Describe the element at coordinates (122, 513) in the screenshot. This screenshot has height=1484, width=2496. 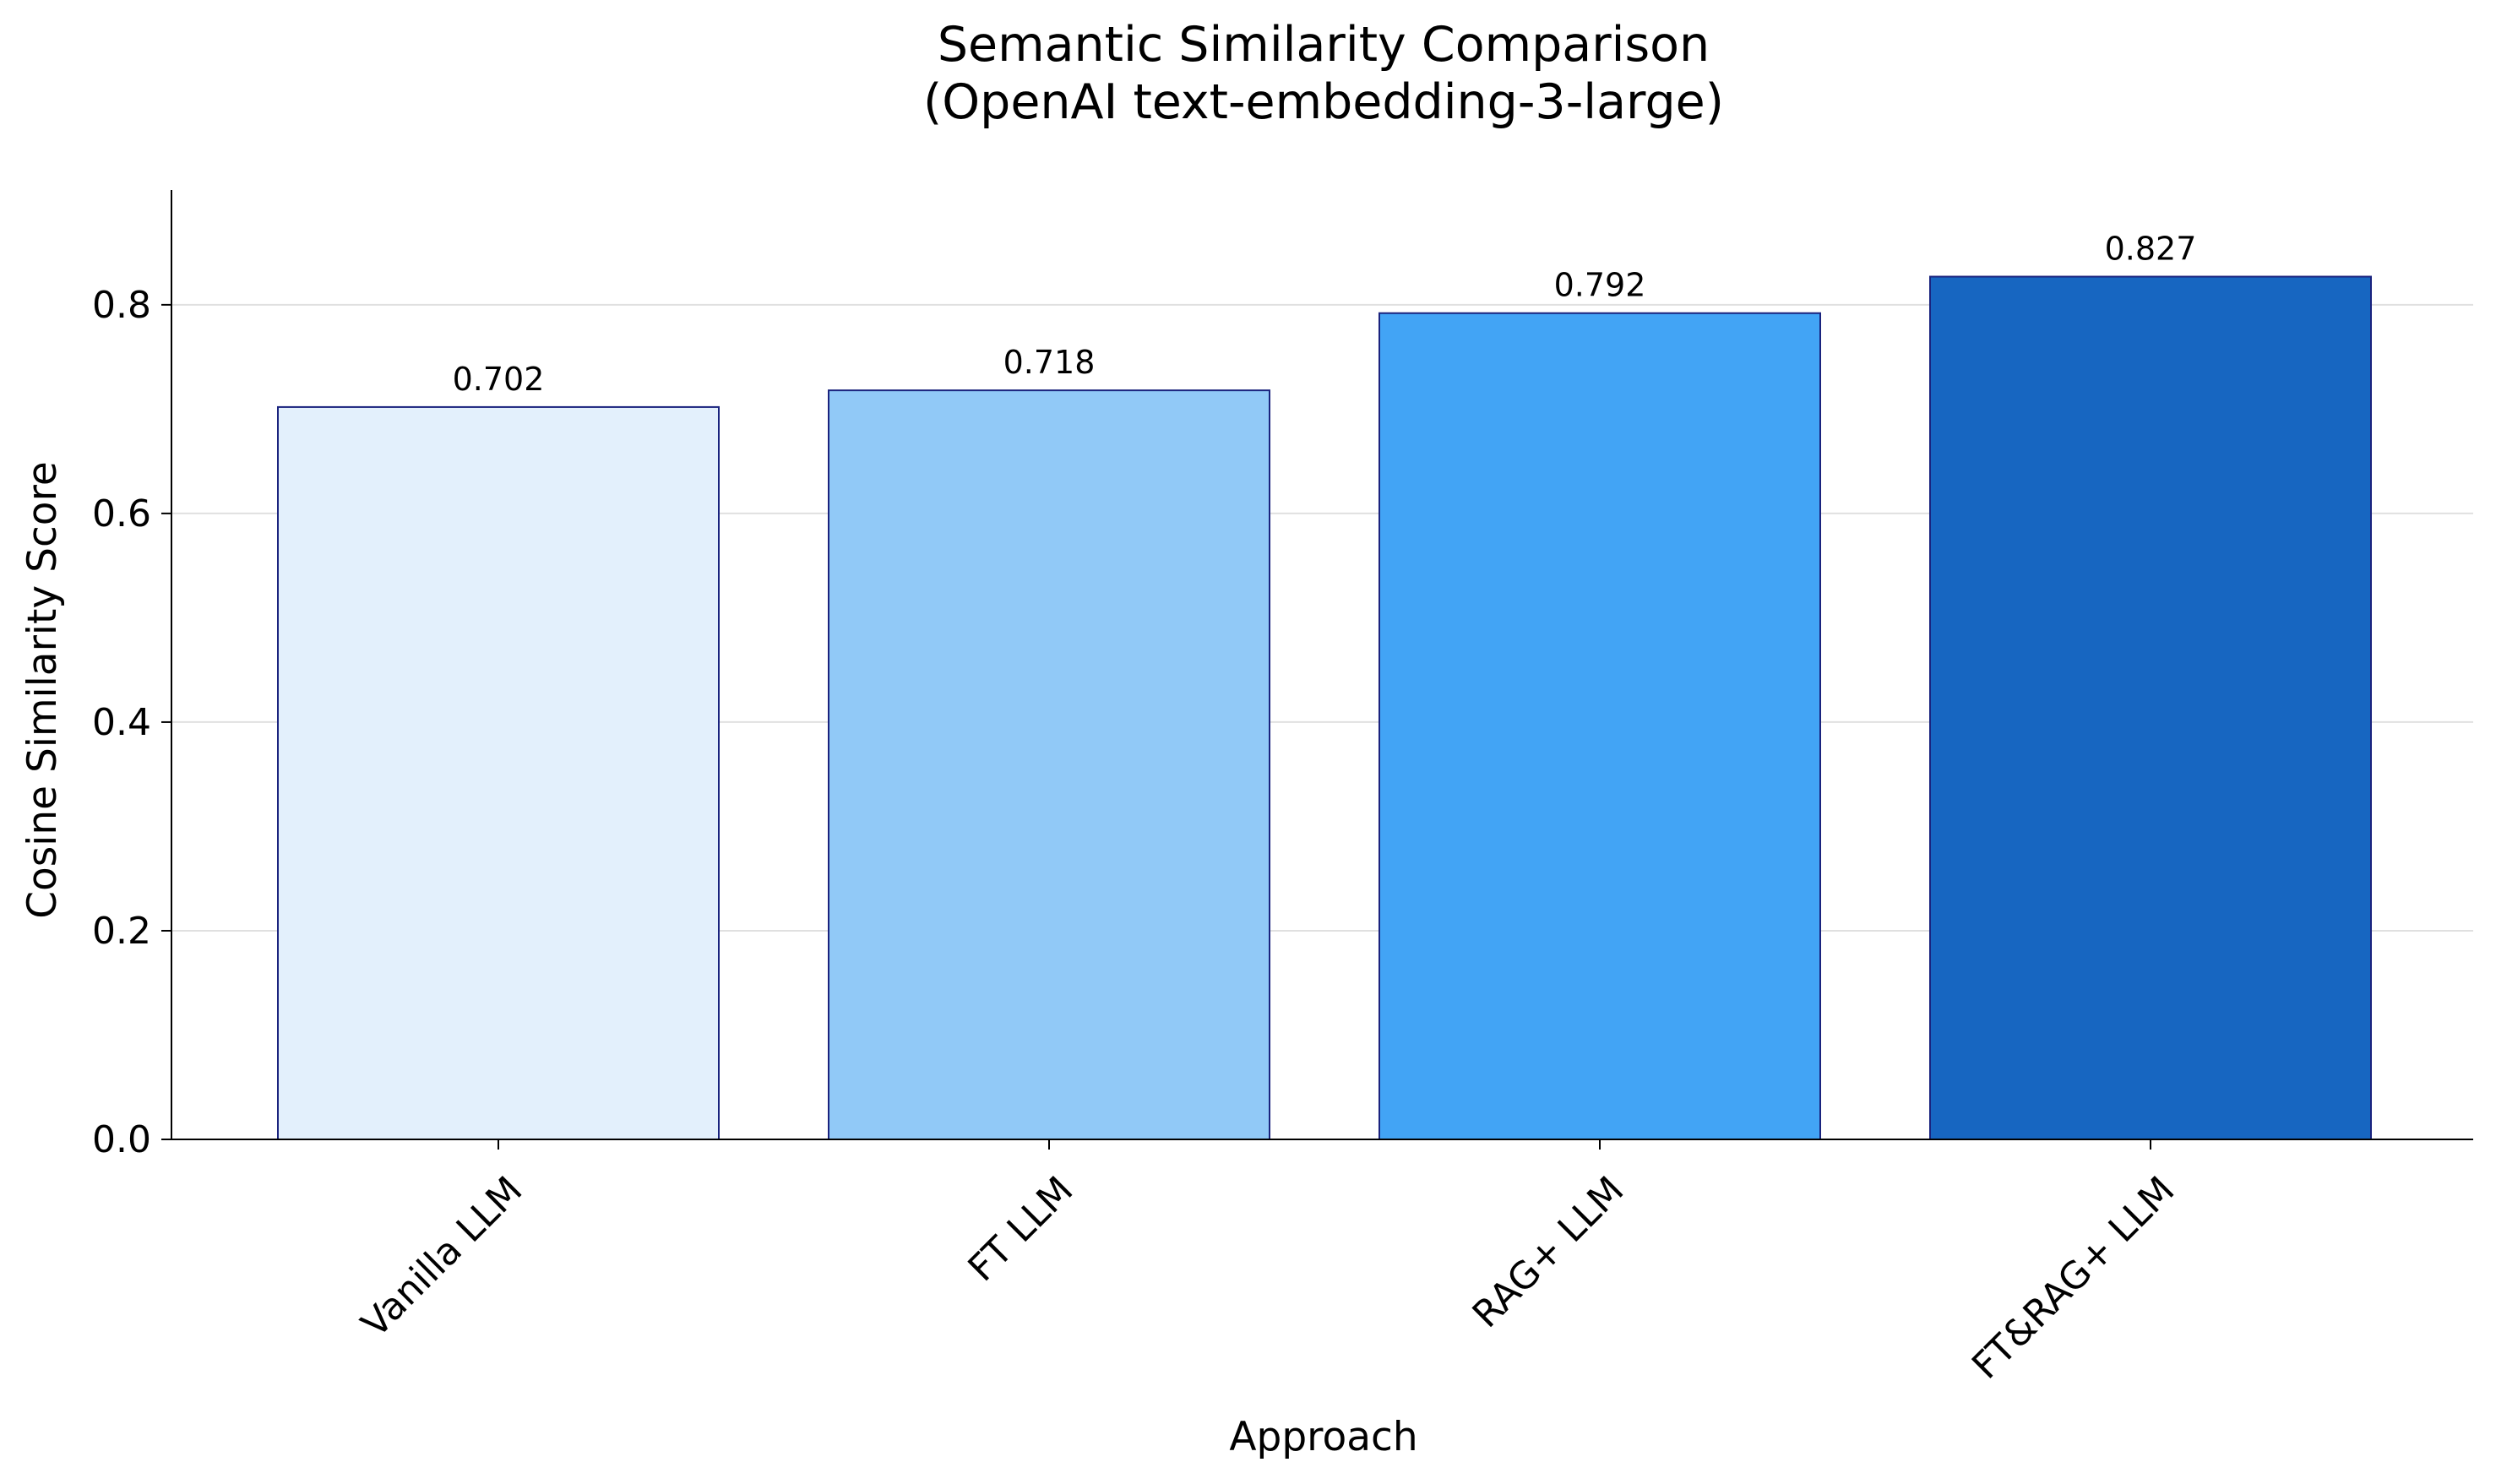
I see `y-tick-label: 0.6` at that location.